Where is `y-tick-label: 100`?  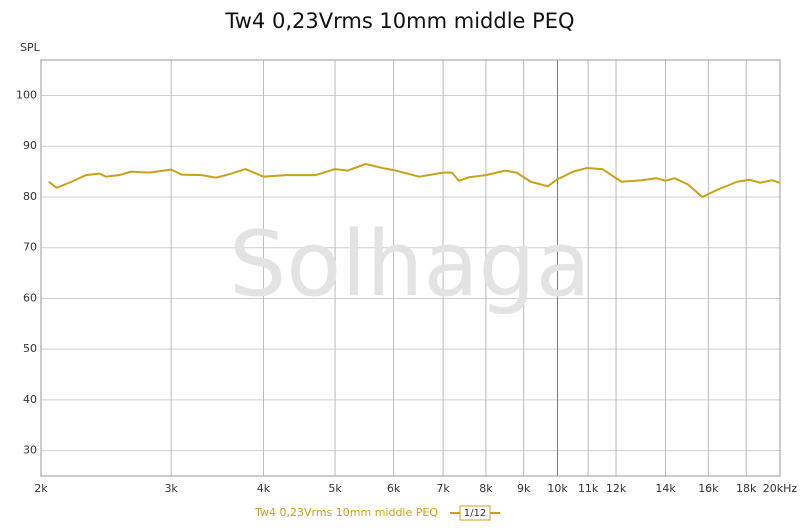 y-tick-label: 100 is located at coordinates (26, 95).